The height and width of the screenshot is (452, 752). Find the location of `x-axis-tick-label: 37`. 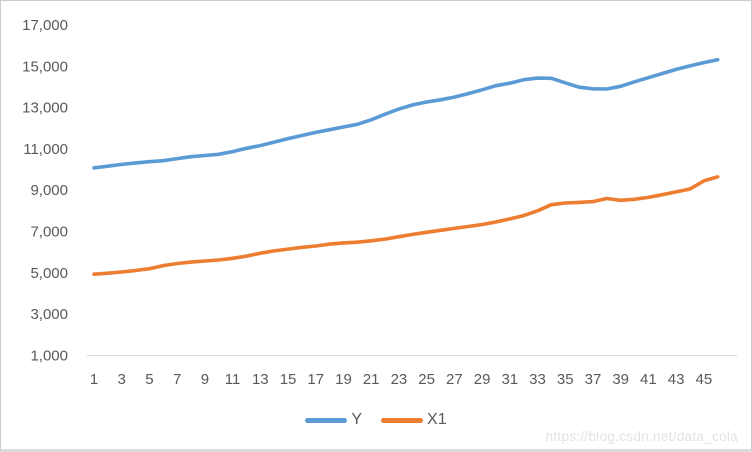

x-axis-tick-label: 37 is located at coordinates (593, 379).